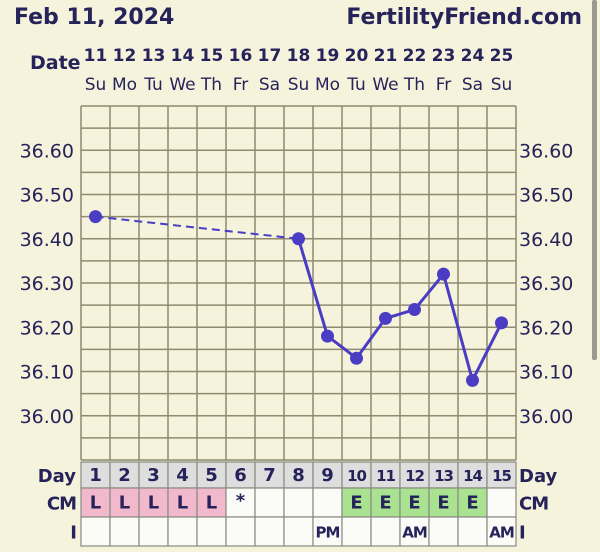 The width and height of the screenshot is (600, 552). What do you see at coordinates (546, 417) in the screenshot?
I see `y-tick-right: 36.00` at bounding box center [546, 417].